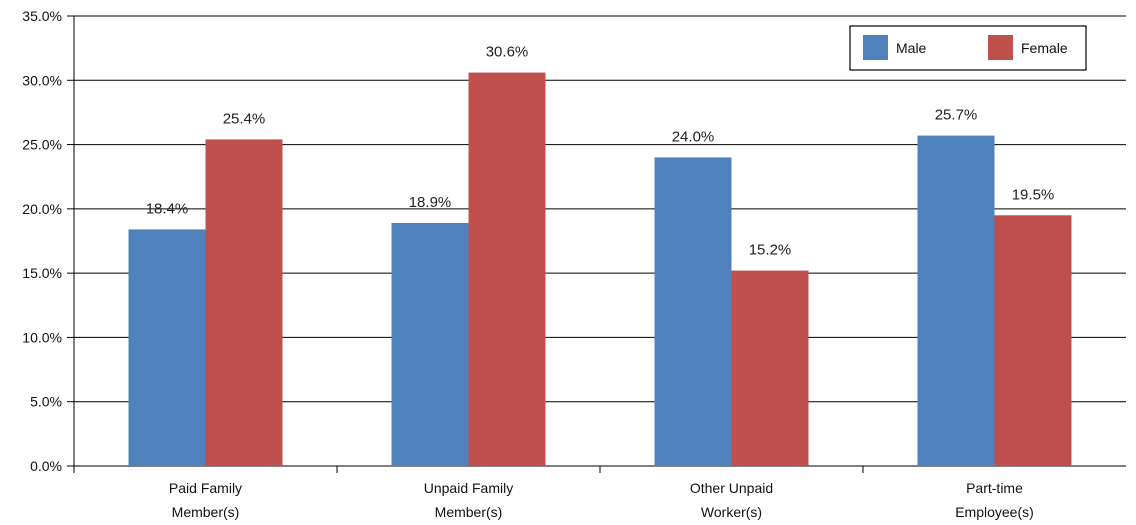  What do you see at coordinates (42, 145) in the screenshot?
I see `y-tick-label: 25.0%` at bounding box center [42, 145].